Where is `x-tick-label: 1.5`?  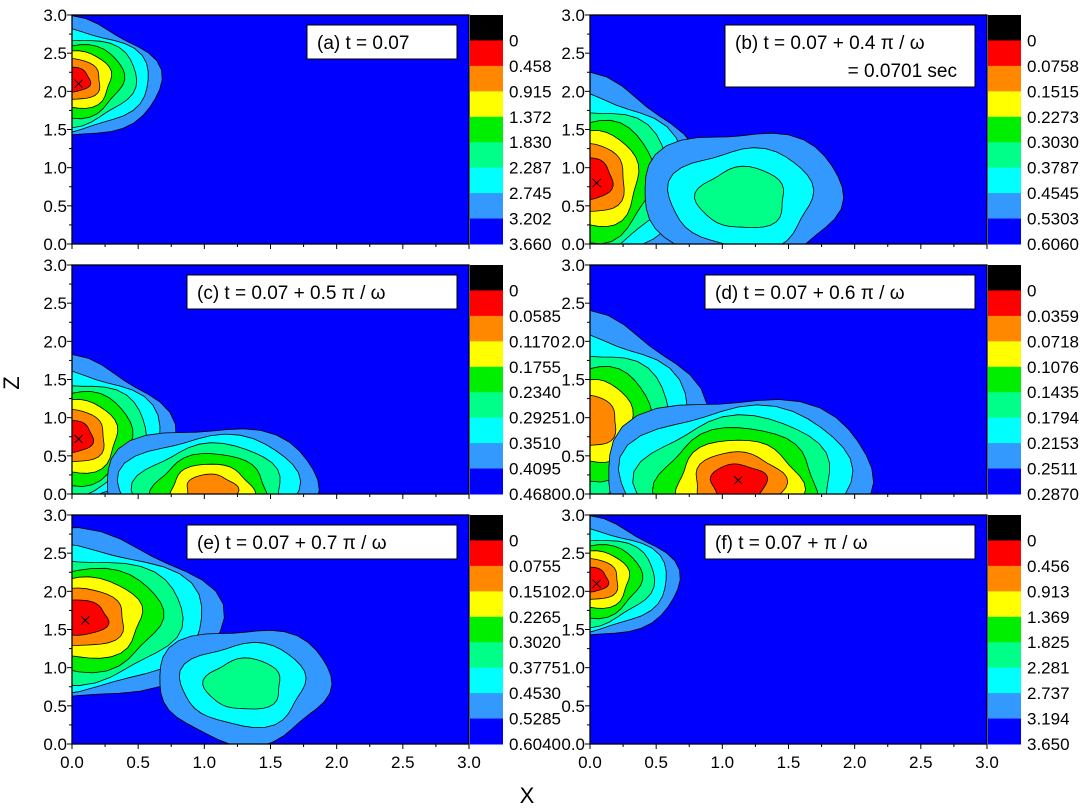
x-tick-label: 1.5 is located at coordinates (271, 762).